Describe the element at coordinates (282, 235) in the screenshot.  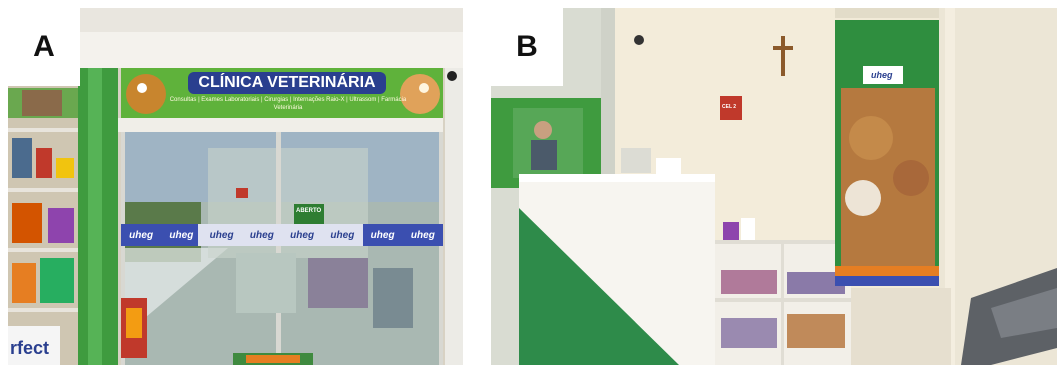
I see `door-brand-strip: uheg uheg uheg uheg uheg uheg uheg uheg` at that location.